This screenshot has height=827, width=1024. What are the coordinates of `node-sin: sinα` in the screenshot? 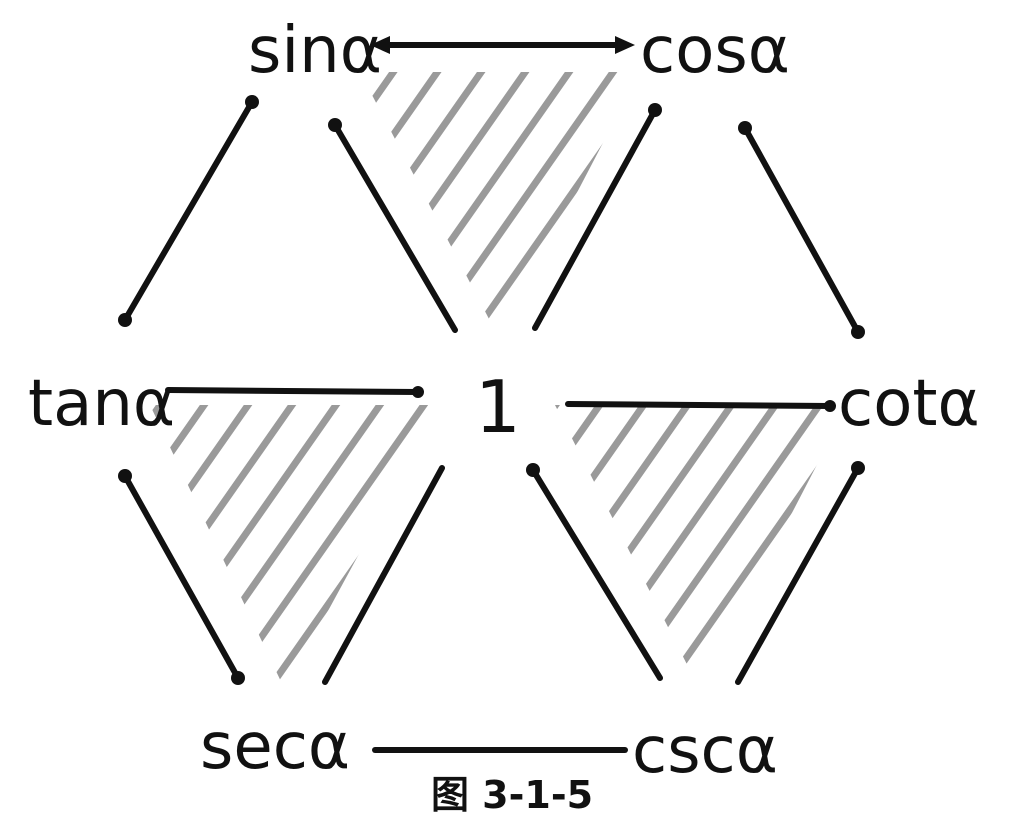 It's located at (315, 51).